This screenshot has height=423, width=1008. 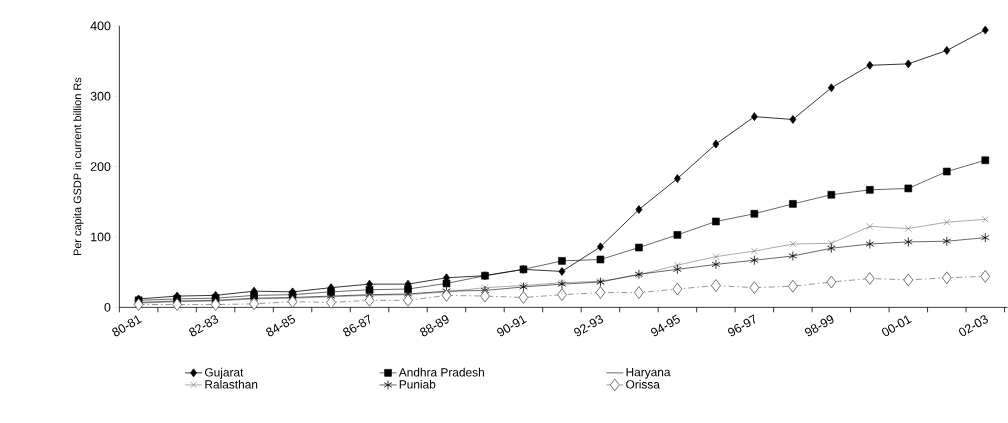 I want to click on x-tick-label: 02-03, so click(x=973, y=326).